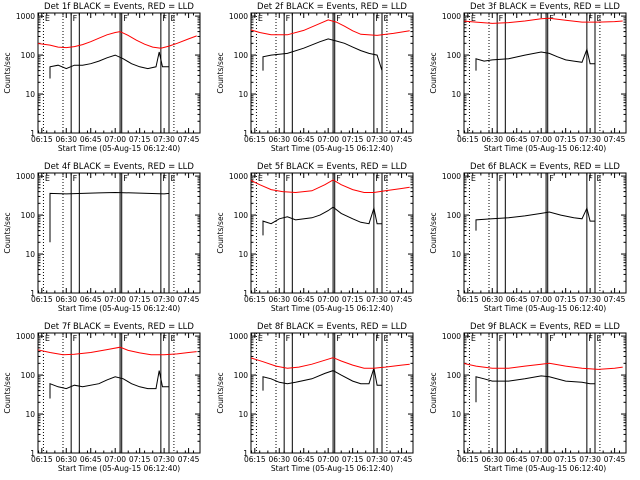 This screenshot has width=640, height=480. What do you see at coordinates (545, 327) in the screenshot?
I see `panel-title: Det 9f BLACK = Events, RED = LLD` at bounding box center [545, 327].